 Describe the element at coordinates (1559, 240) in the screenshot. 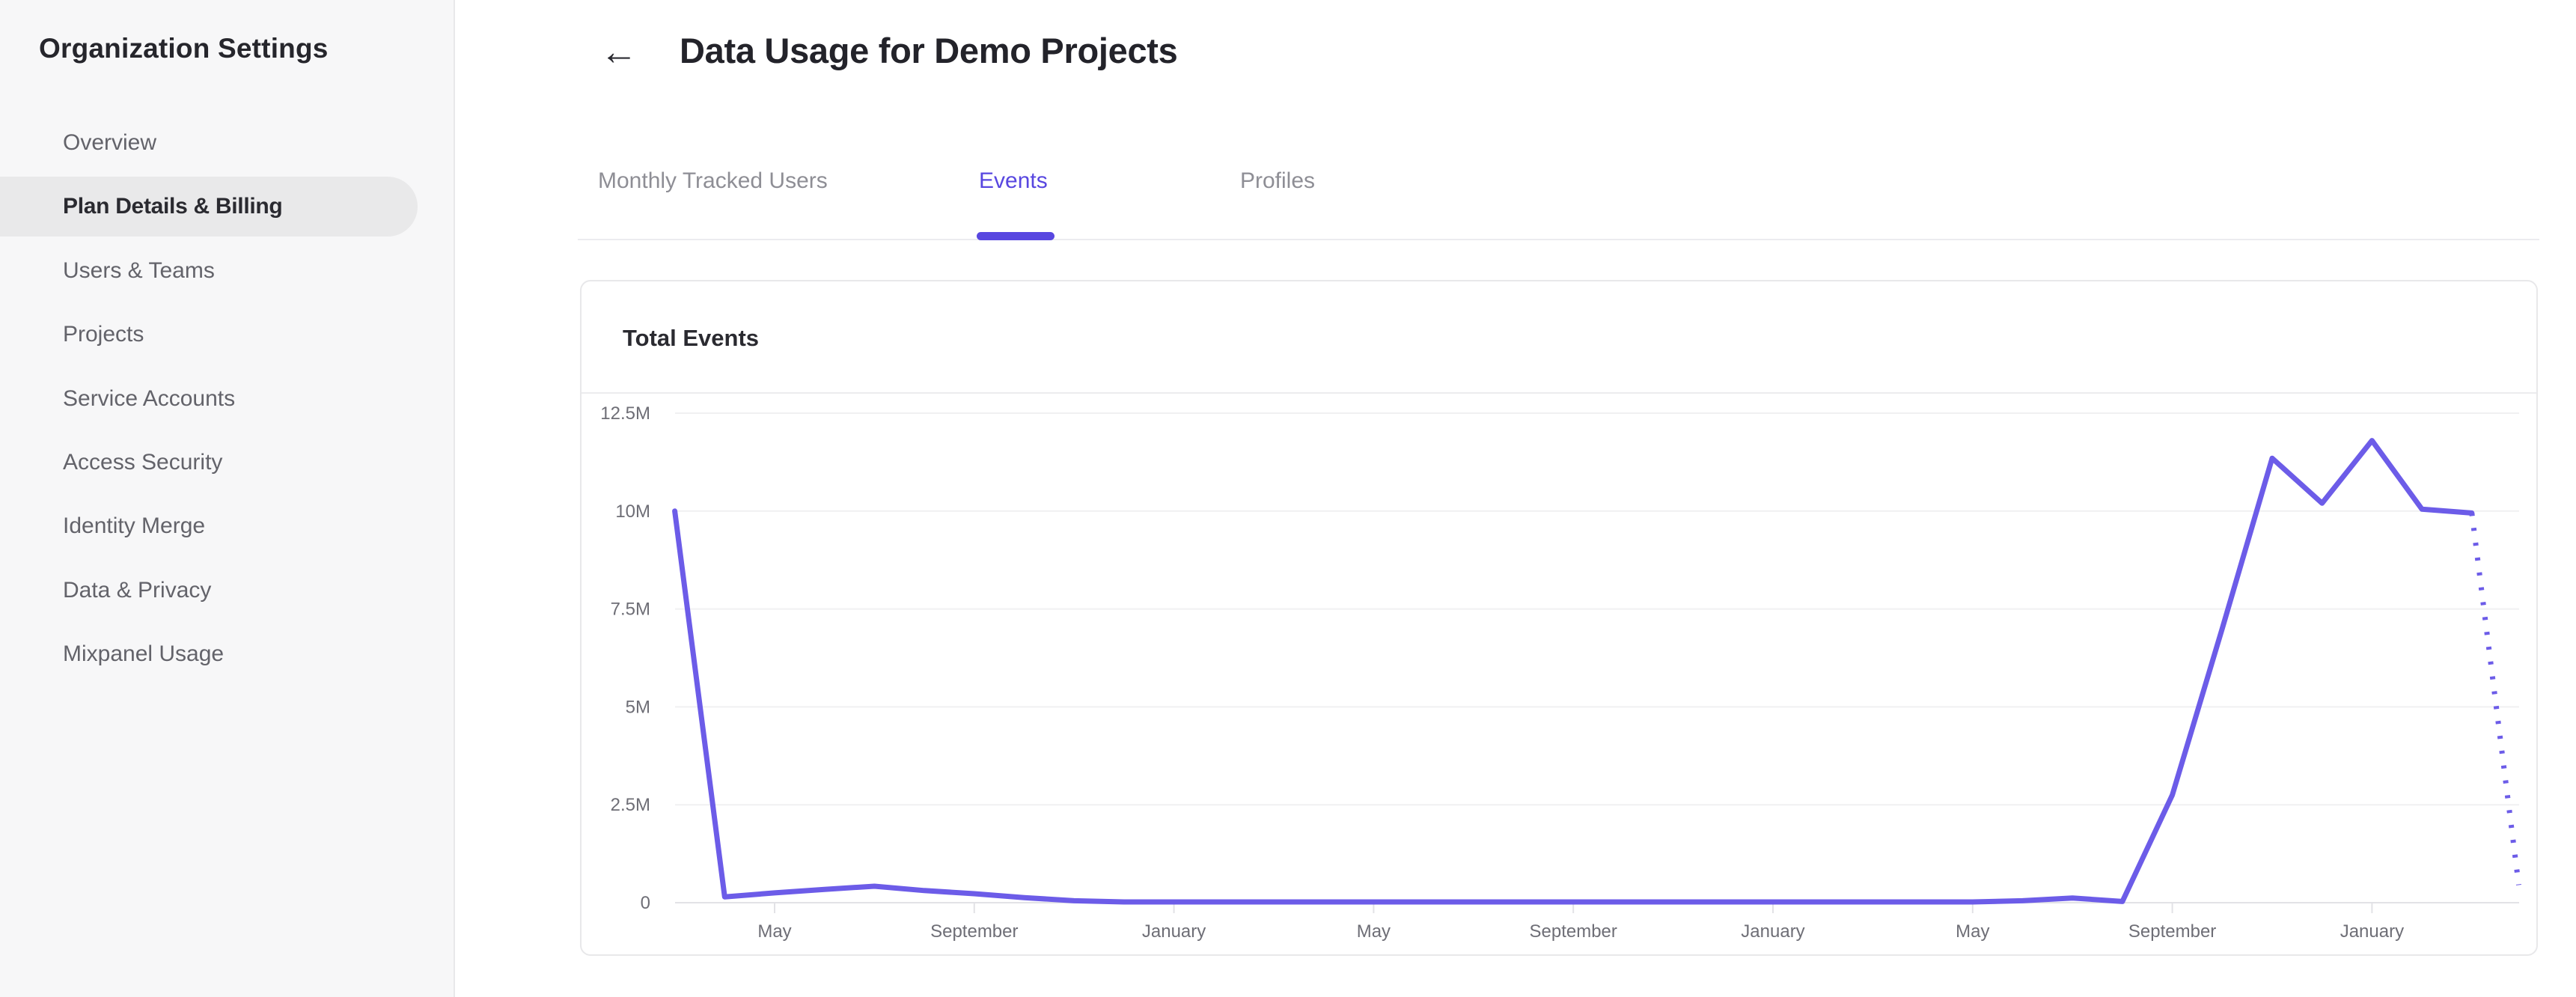

I see `tab-bar-divider` at that location.